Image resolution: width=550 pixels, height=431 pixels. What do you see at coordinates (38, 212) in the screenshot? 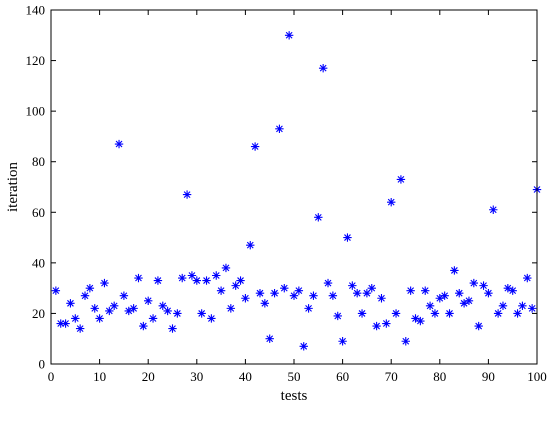
I see `y-tick-label: 60` at bounding box center [38, 212].